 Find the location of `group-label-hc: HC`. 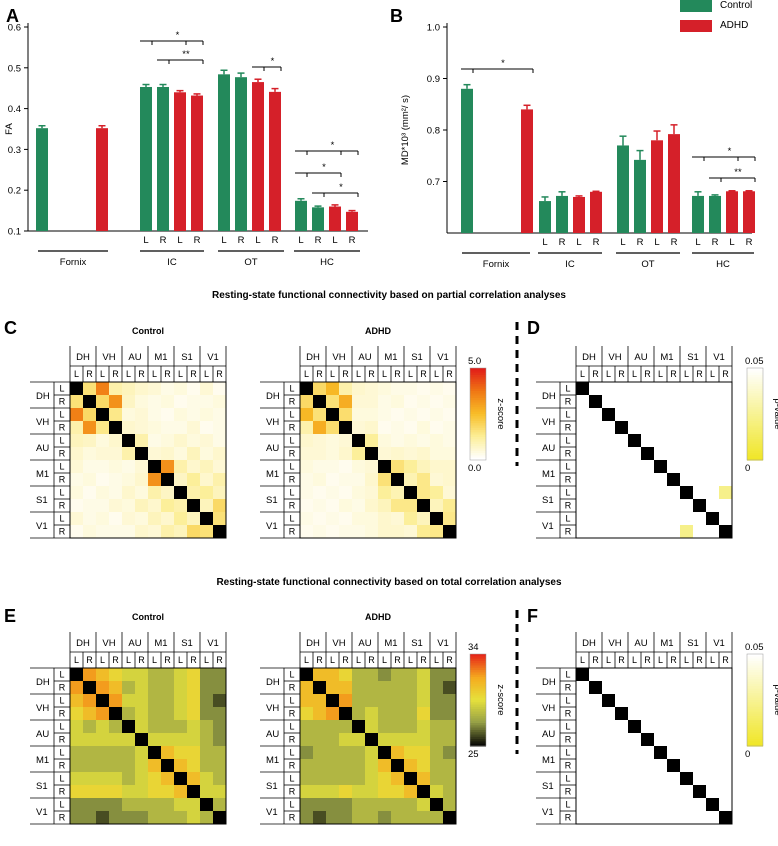

group-label-hc: HC is located at coordinates (723, 264).